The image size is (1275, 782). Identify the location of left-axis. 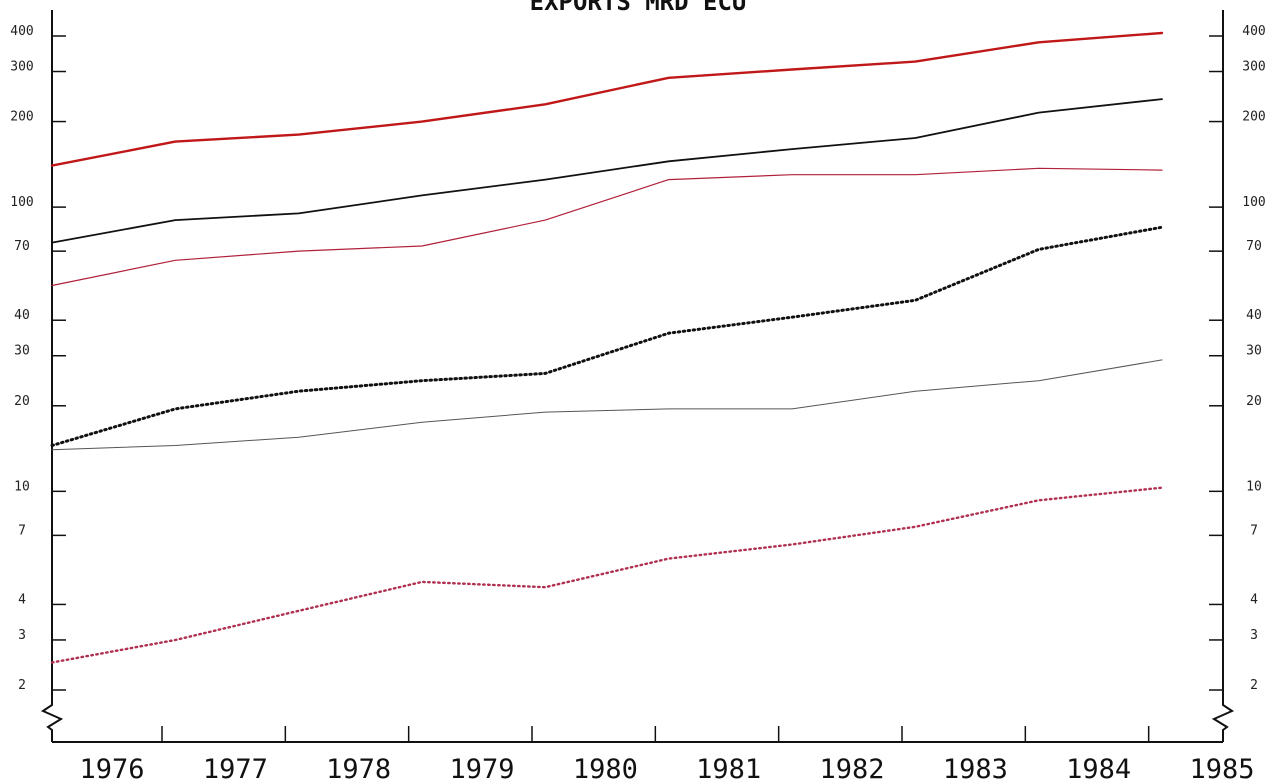
(52, 376).